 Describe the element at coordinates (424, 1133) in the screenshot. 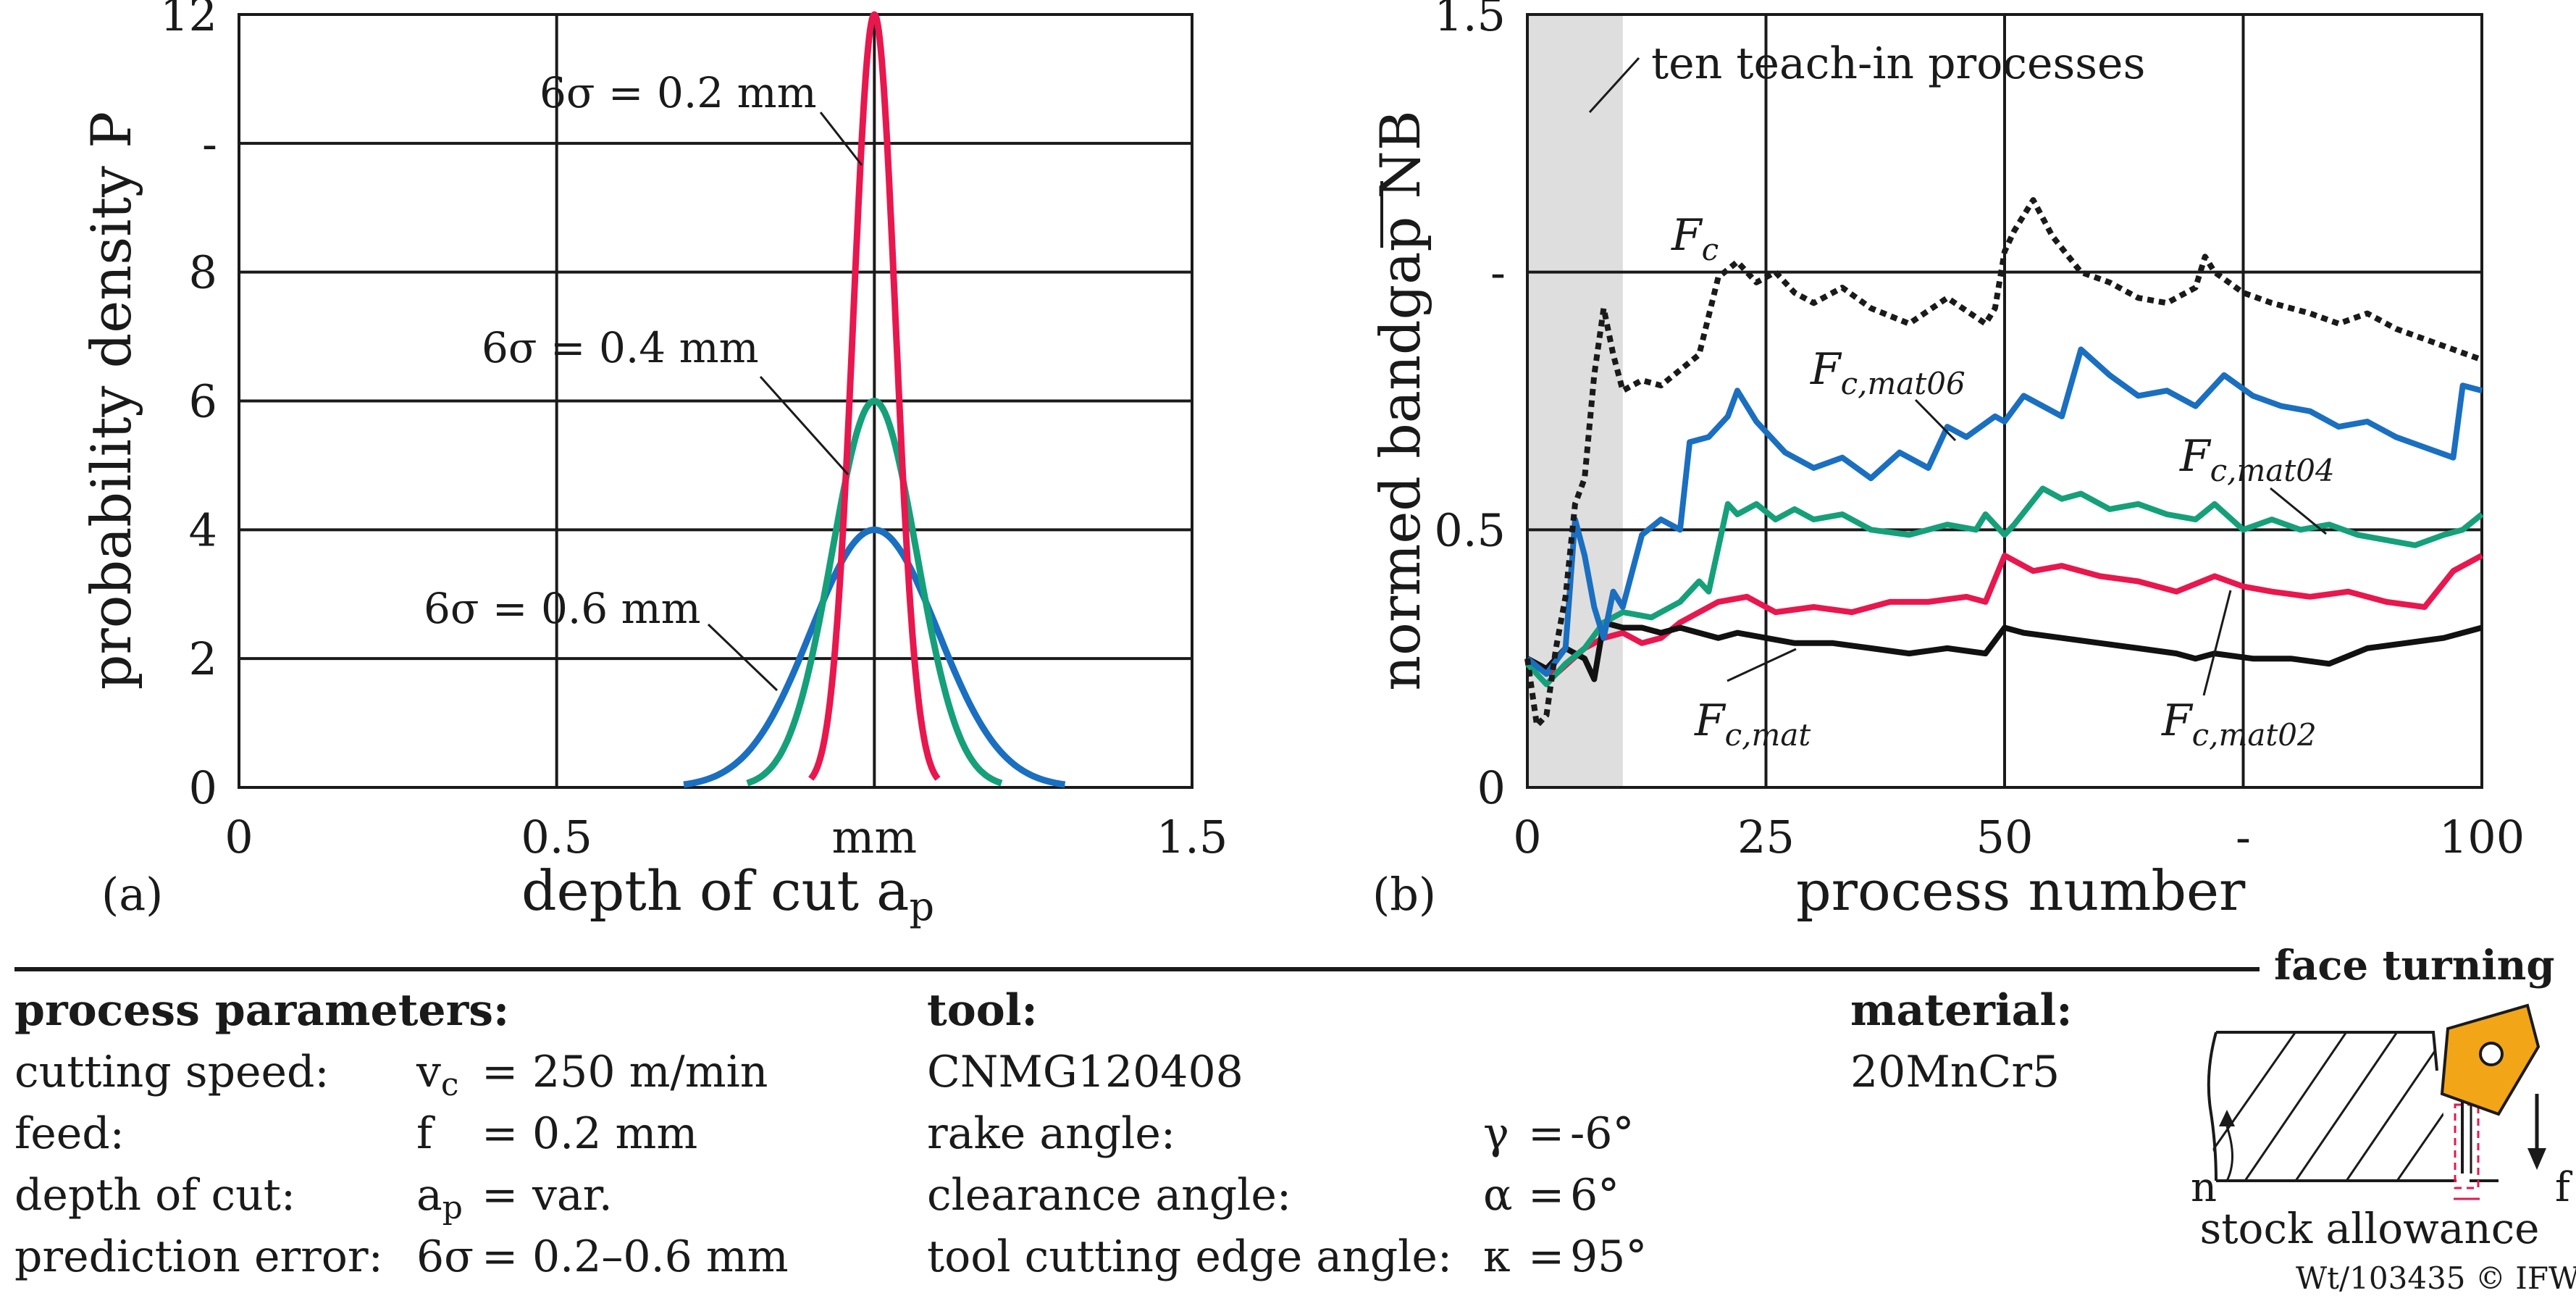

I see `process-row-symbol: f` at that location.